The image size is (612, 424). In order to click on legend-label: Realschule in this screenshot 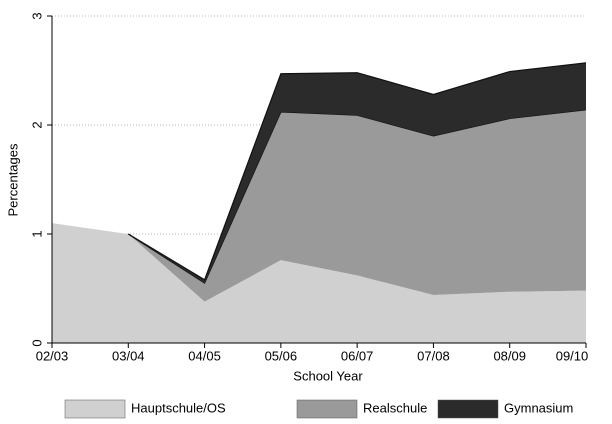, I will do `click(395, 407)`.